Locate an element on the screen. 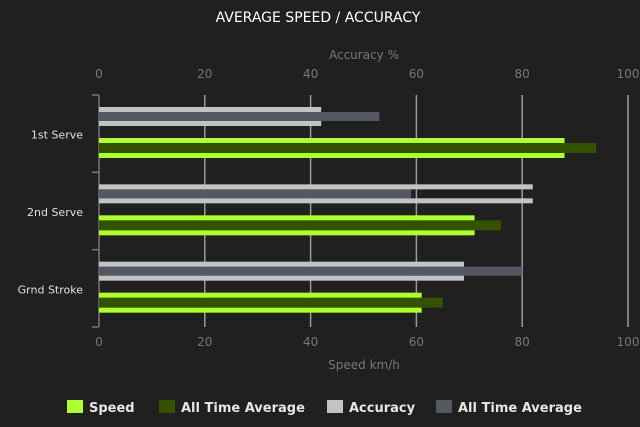 This screenshot has height=427, width=640. top-axis-label: Accuracy % is located at coordinates (364, 55).